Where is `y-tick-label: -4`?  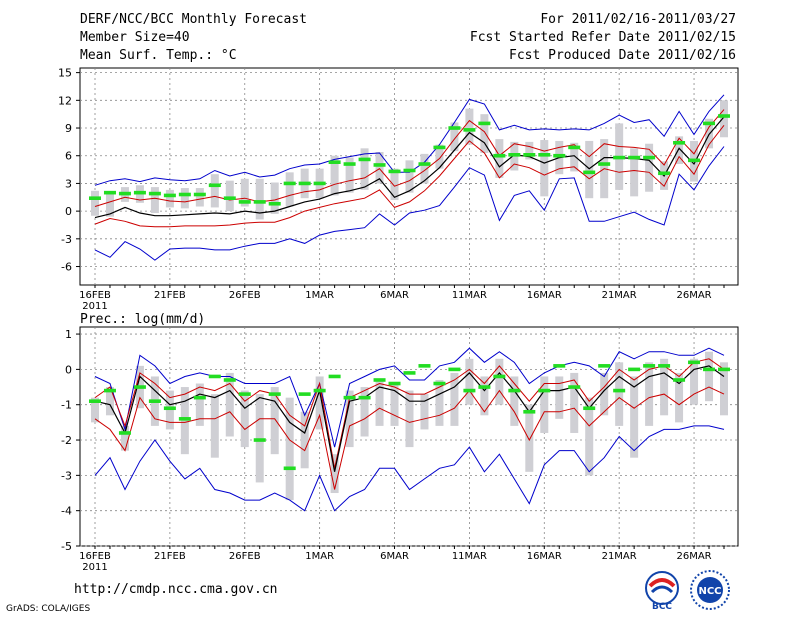
y-tick-label: -4 is located at coordinates (66, 511).